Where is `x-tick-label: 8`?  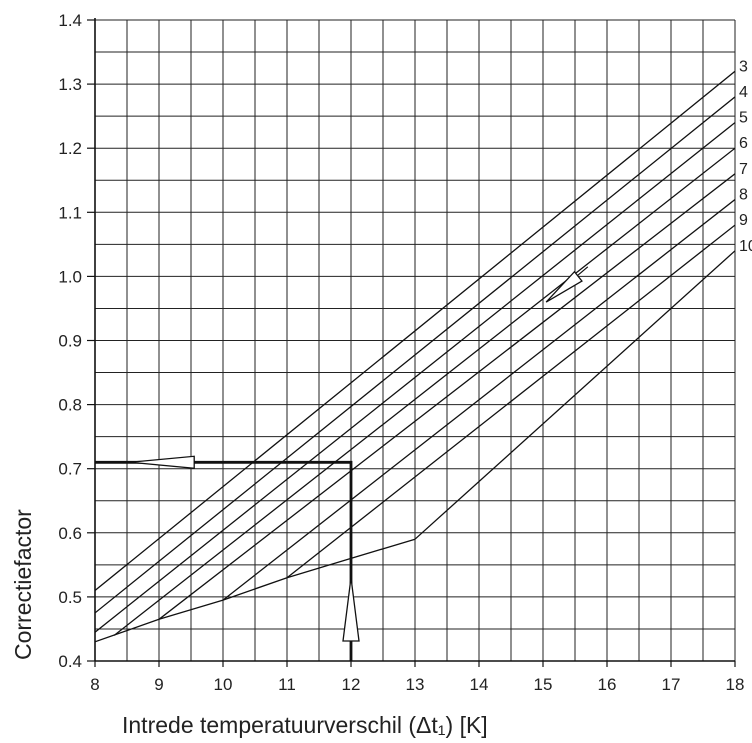
x-tick-label: 8 is located at coordinates (94, 684).